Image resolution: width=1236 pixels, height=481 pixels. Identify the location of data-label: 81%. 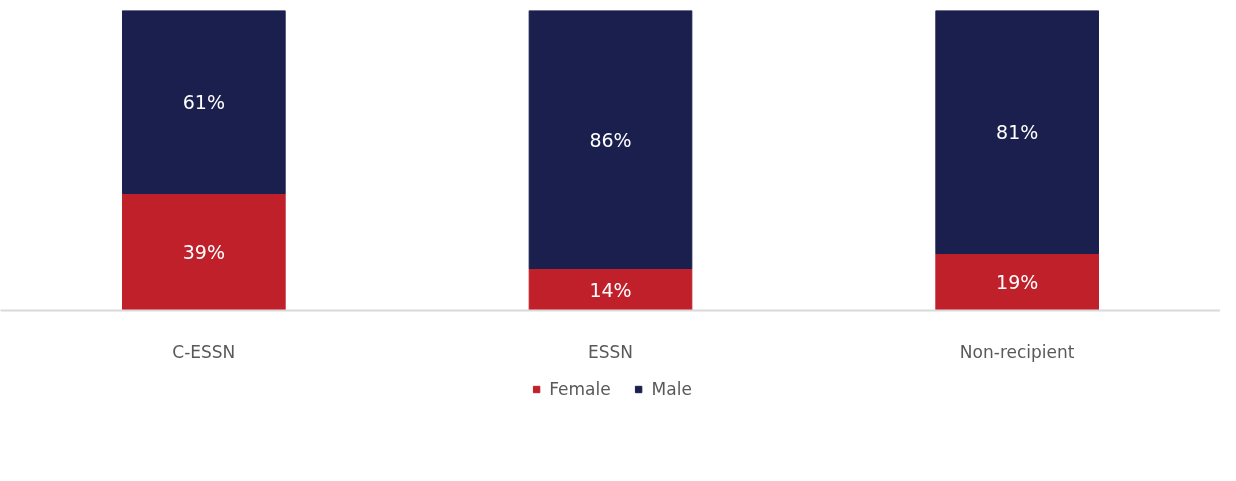
(1017, 132).